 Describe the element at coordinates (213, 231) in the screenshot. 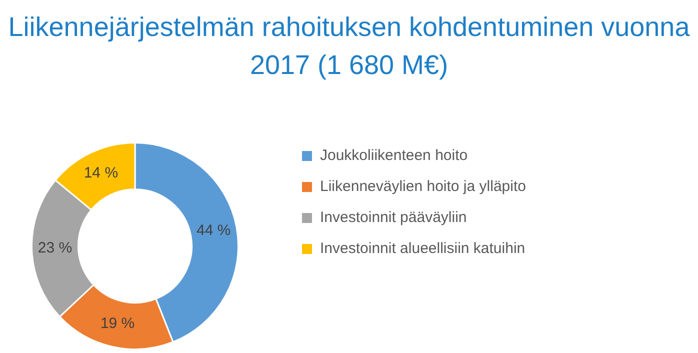

I see `data-label: 44 %` at that location.